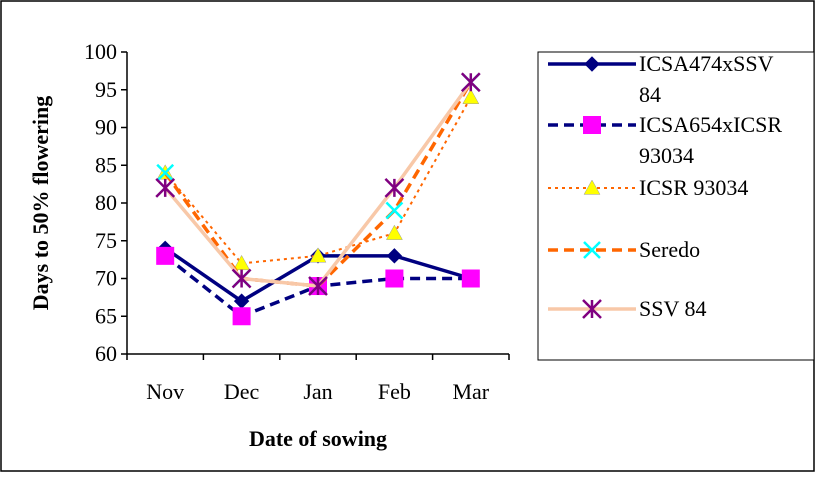  Describe the element at coordinates (318, 438) in the screenshot. I see `x-axis-title: Date of sowing` at that location.